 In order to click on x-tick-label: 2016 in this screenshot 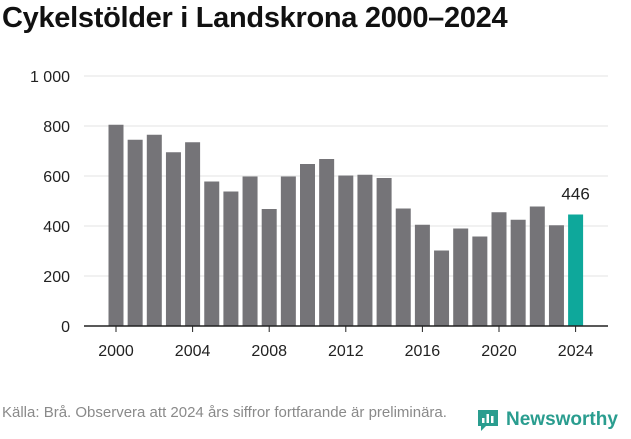, I will do `click(423, 351)`.